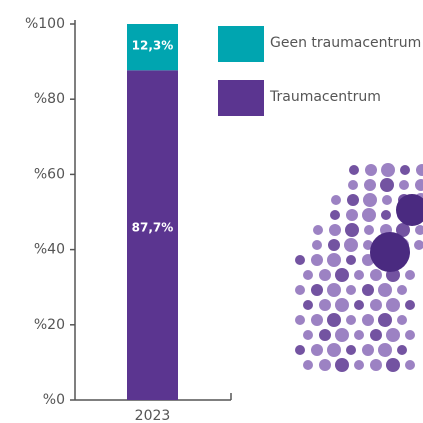  What do you see at coordinates (49, 99) in the screenshot?
I see `y-tick-label: %80` at bounding box center [49, 99].